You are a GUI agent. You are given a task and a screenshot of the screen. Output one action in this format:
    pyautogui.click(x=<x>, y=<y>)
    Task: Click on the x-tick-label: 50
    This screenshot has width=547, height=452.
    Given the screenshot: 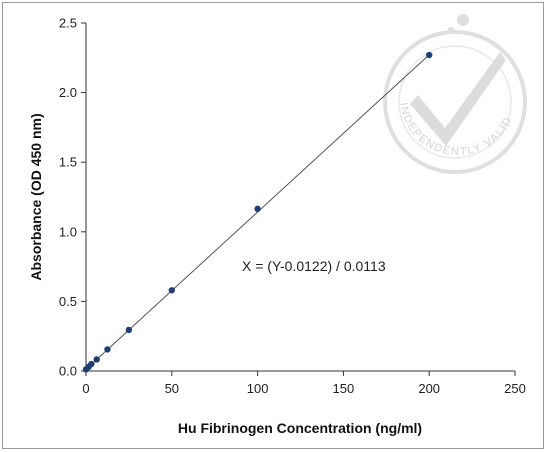 What is the action you would take?
    pyautogui.click(x=172, y=388)
    